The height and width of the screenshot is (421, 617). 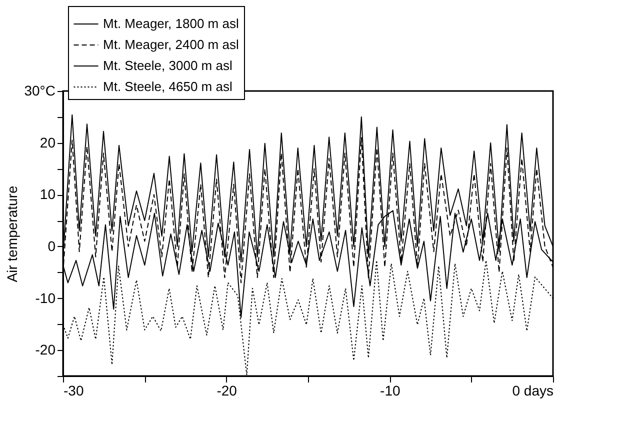 What do you see at coordinates (533, 390) in the screenshot?
I see `x-tick-label: 0 days` at bounding box center [533, 390].